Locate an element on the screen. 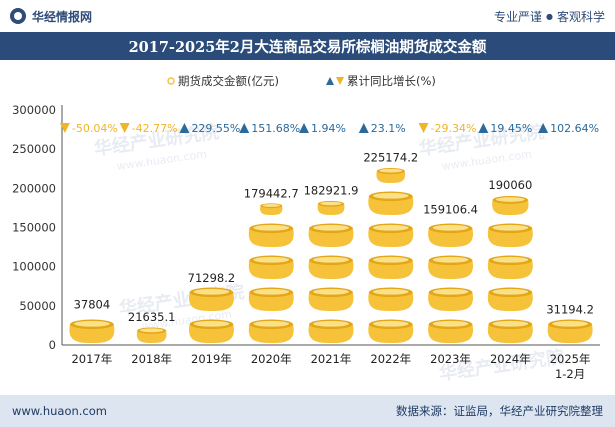 Image resolution: width=615 pixels, height=427 pixels. growth-label: 19.45% is located at coordinates (511, 128).